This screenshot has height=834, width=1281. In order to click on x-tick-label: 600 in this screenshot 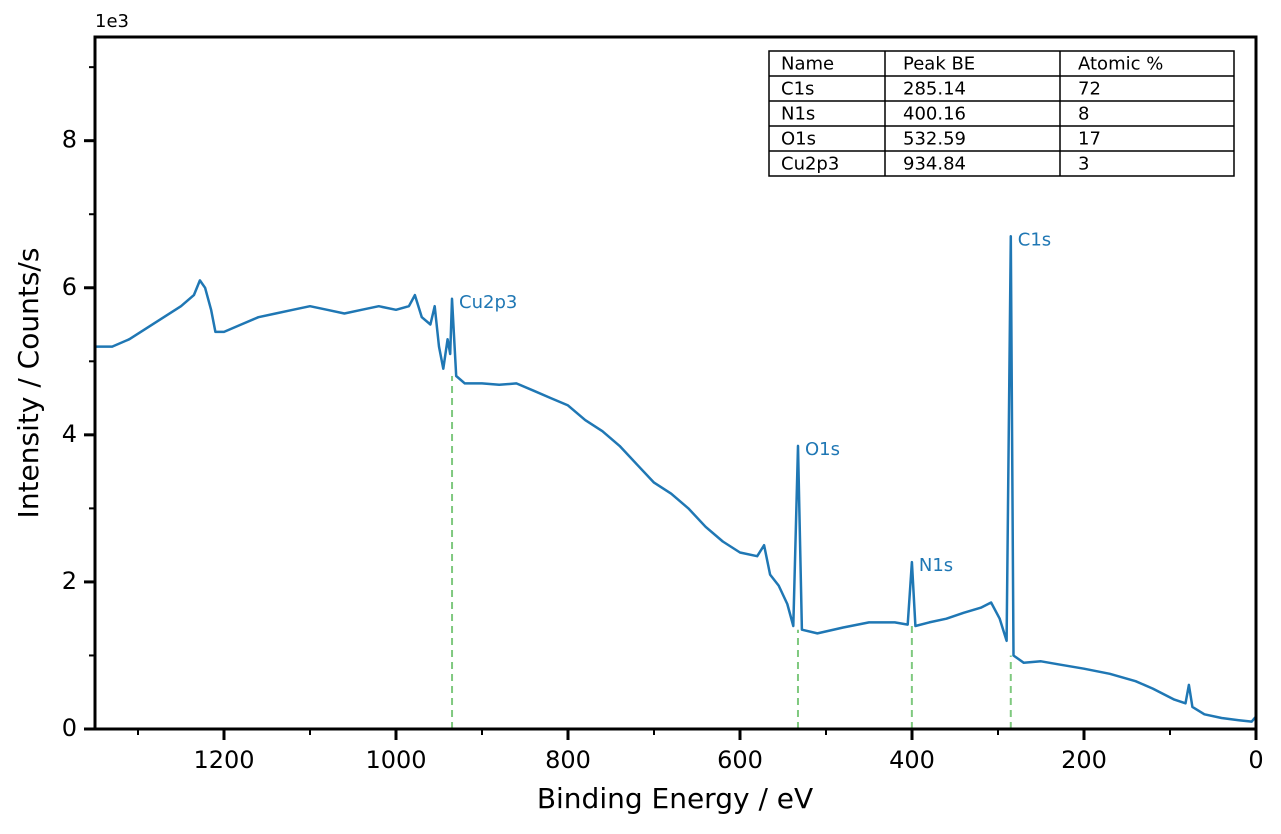, I will do `click(740, 760)`.